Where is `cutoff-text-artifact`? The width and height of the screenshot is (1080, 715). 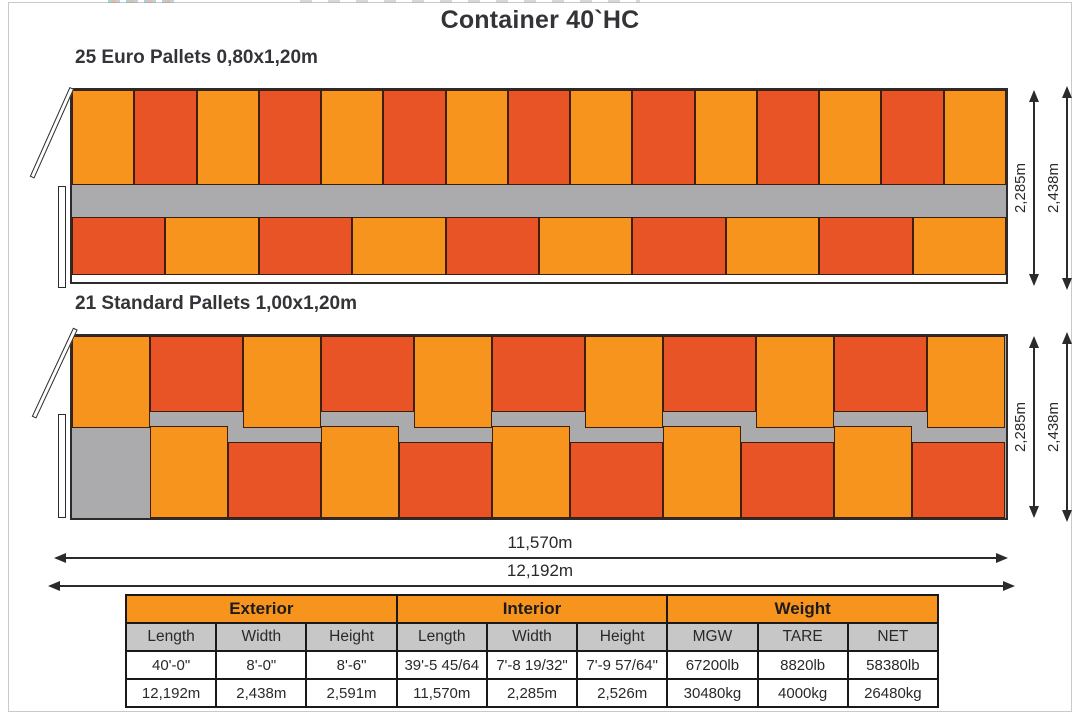 cutoff-text-artifact is located at coordinates (470, 1).